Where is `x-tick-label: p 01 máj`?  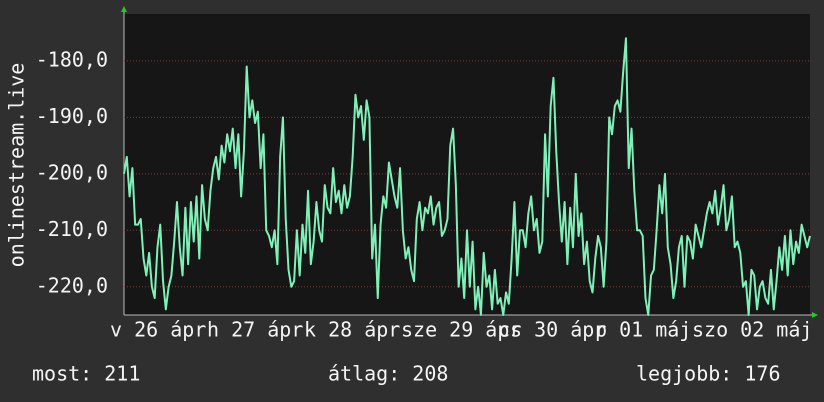 x-tick-label: p 01 máj is located at coordinates (643, 330).